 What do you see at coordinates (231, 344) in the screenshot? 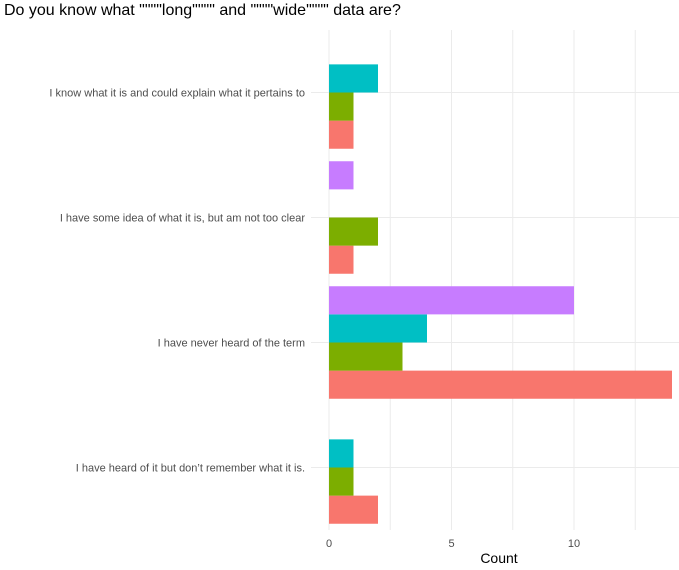
I see `category-label: I have never heard of the term` at bounding box center [231, 344].